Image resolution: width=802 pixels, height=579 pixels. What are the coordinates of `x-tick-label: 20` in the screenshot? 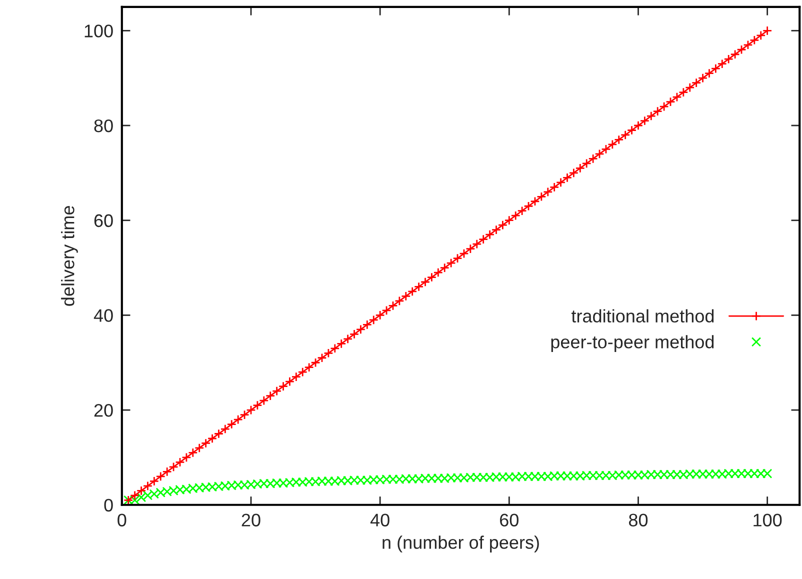 It's located at (251, 520).